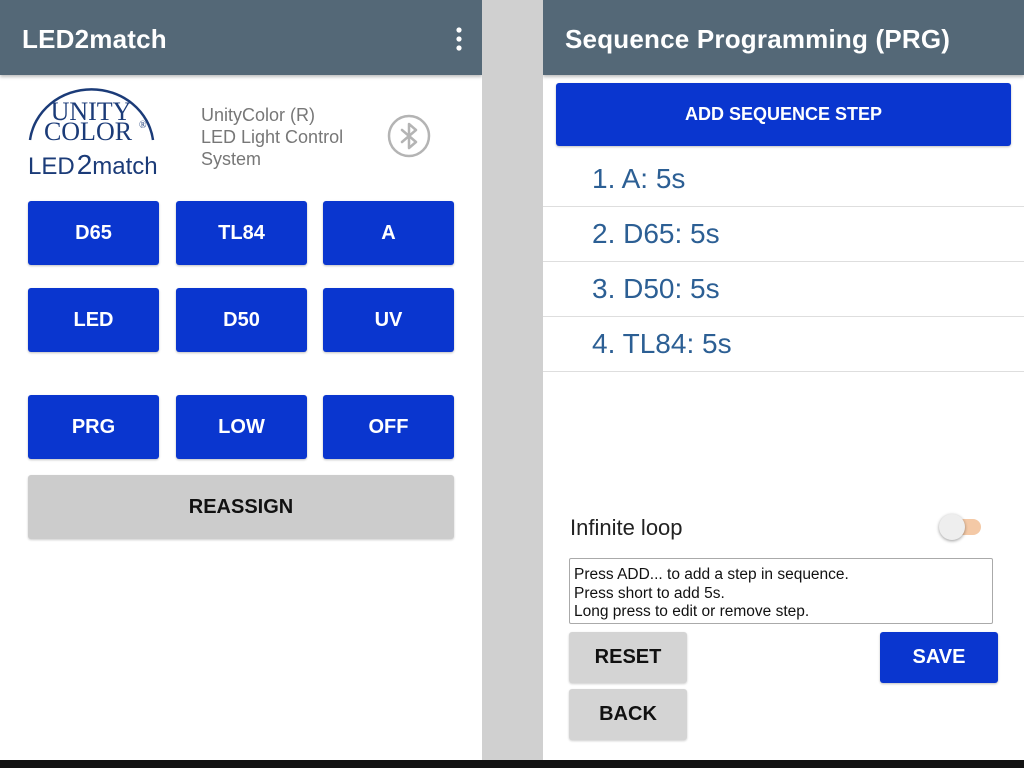  I want to click on tl84-button: TL84, so click(241, 233).